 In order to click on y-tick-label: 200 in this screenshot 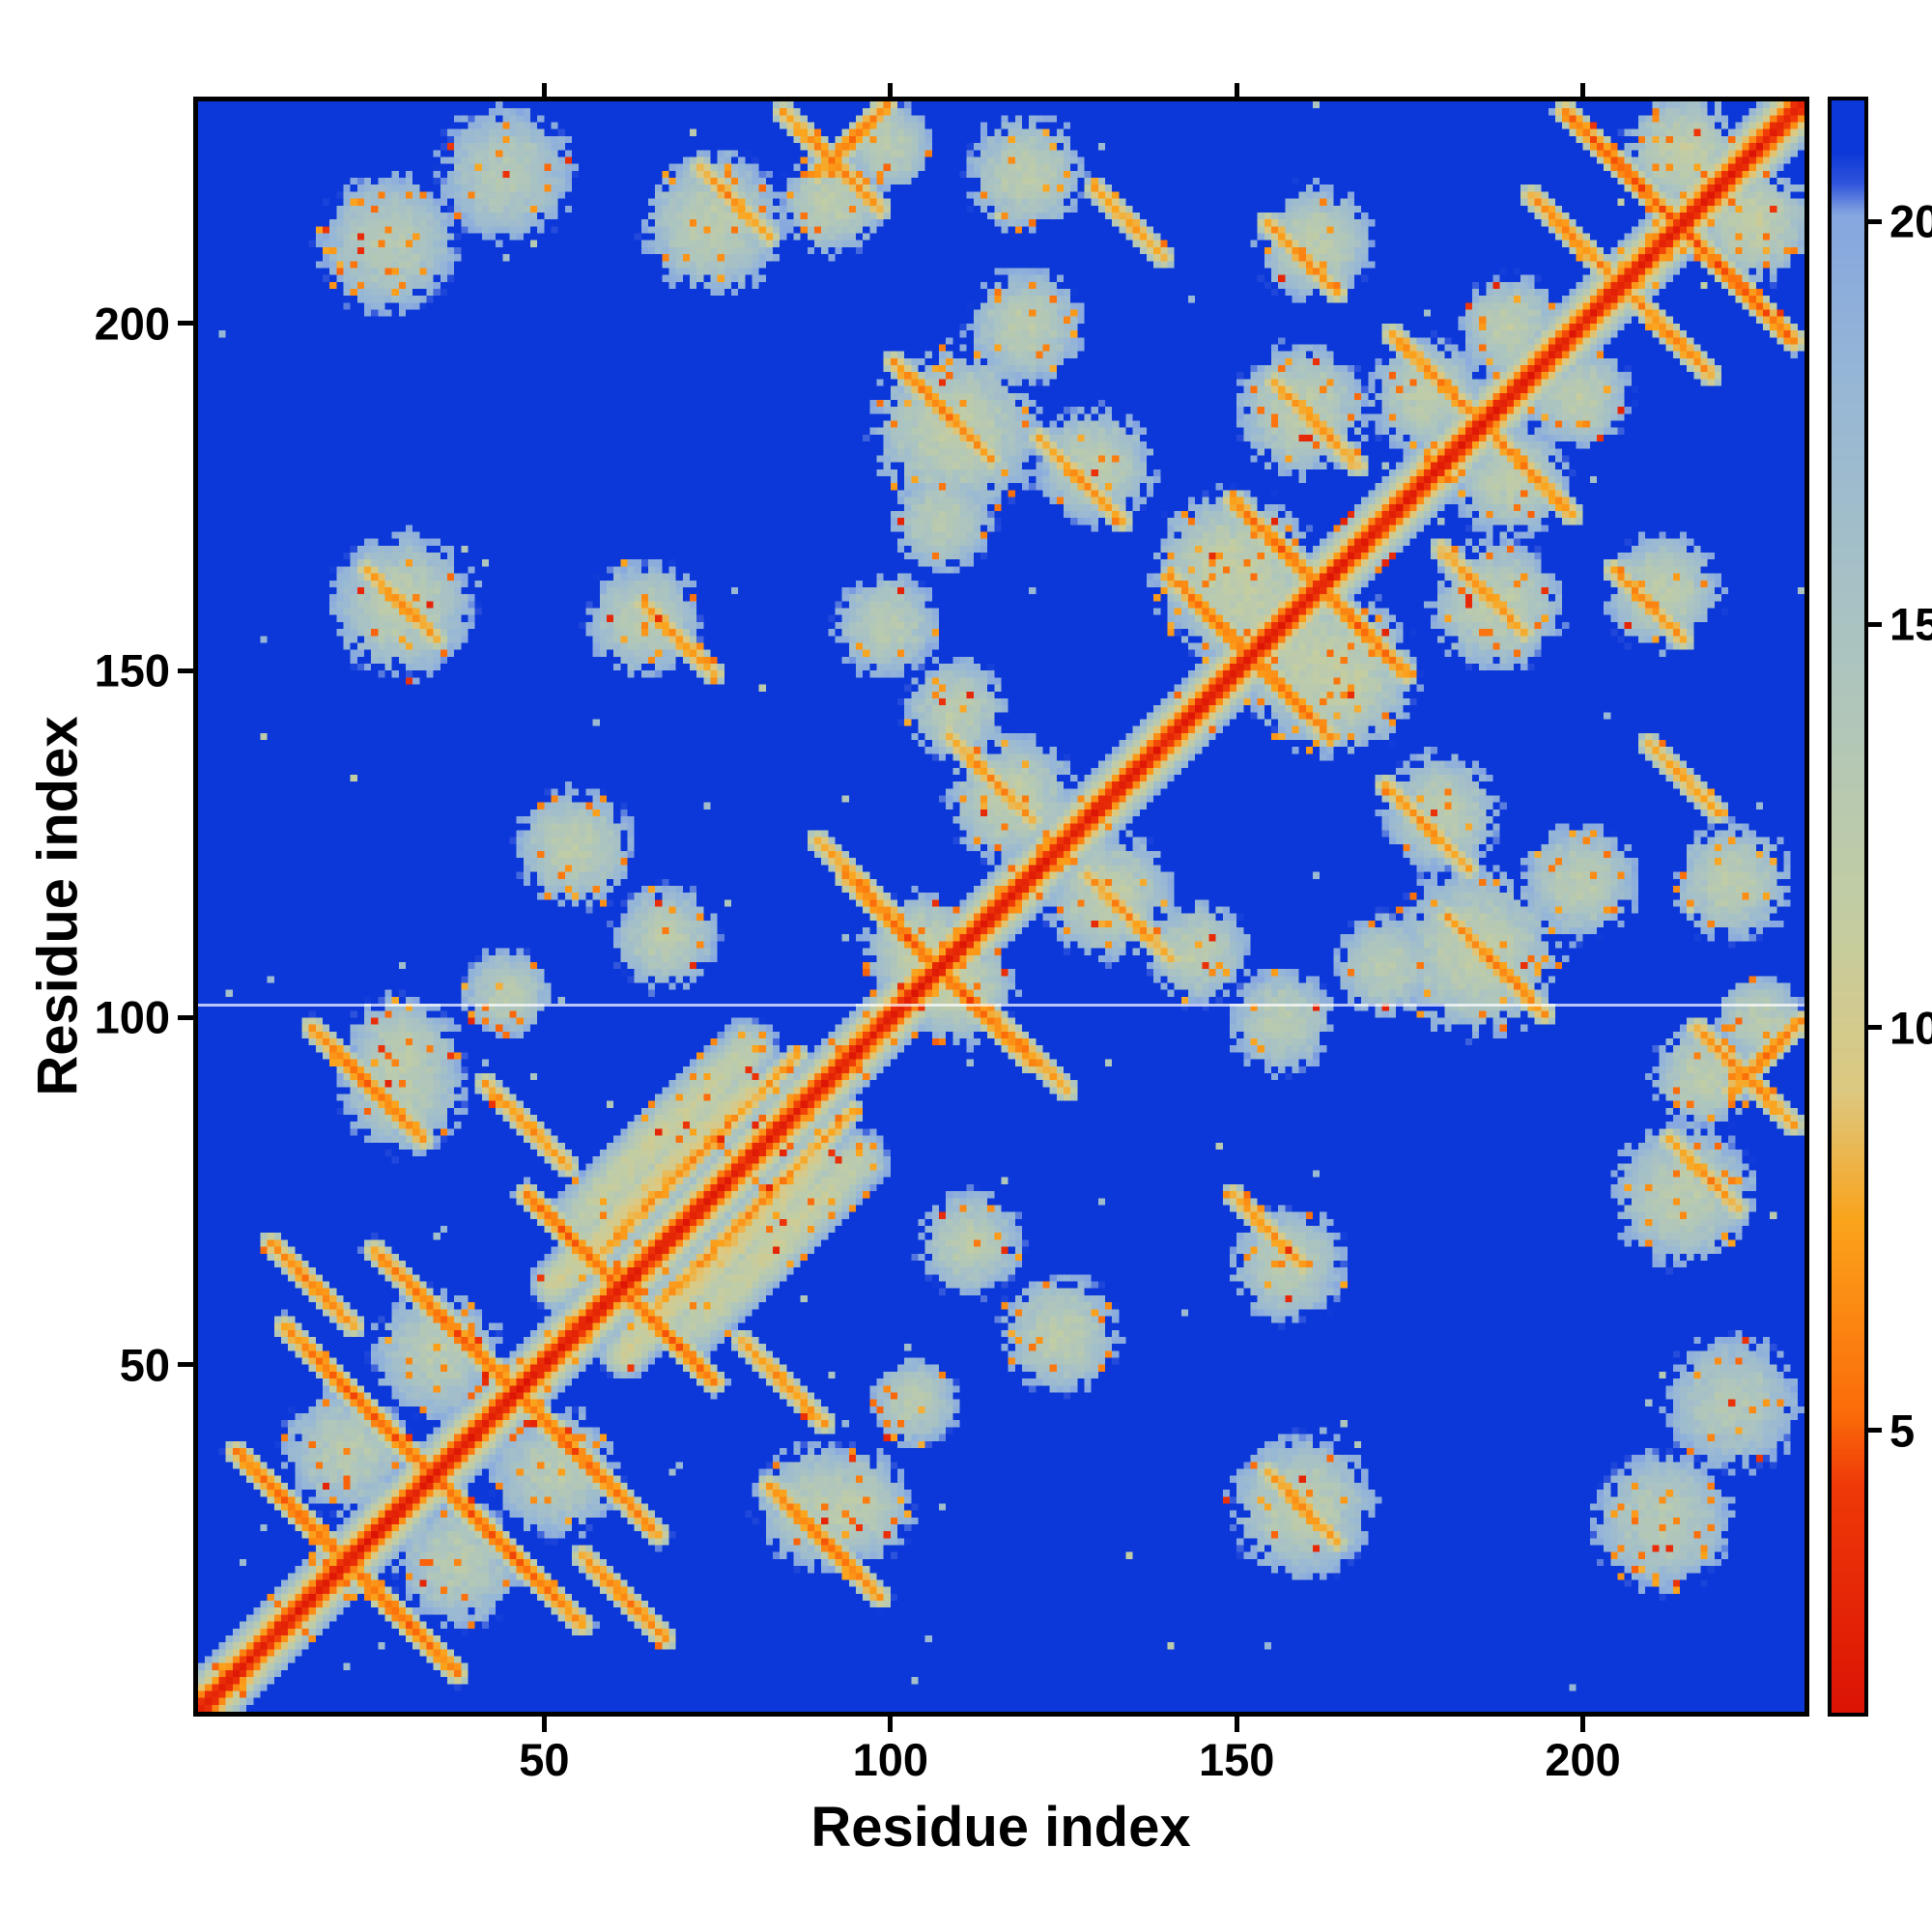, I will do `click(132, 324)`.